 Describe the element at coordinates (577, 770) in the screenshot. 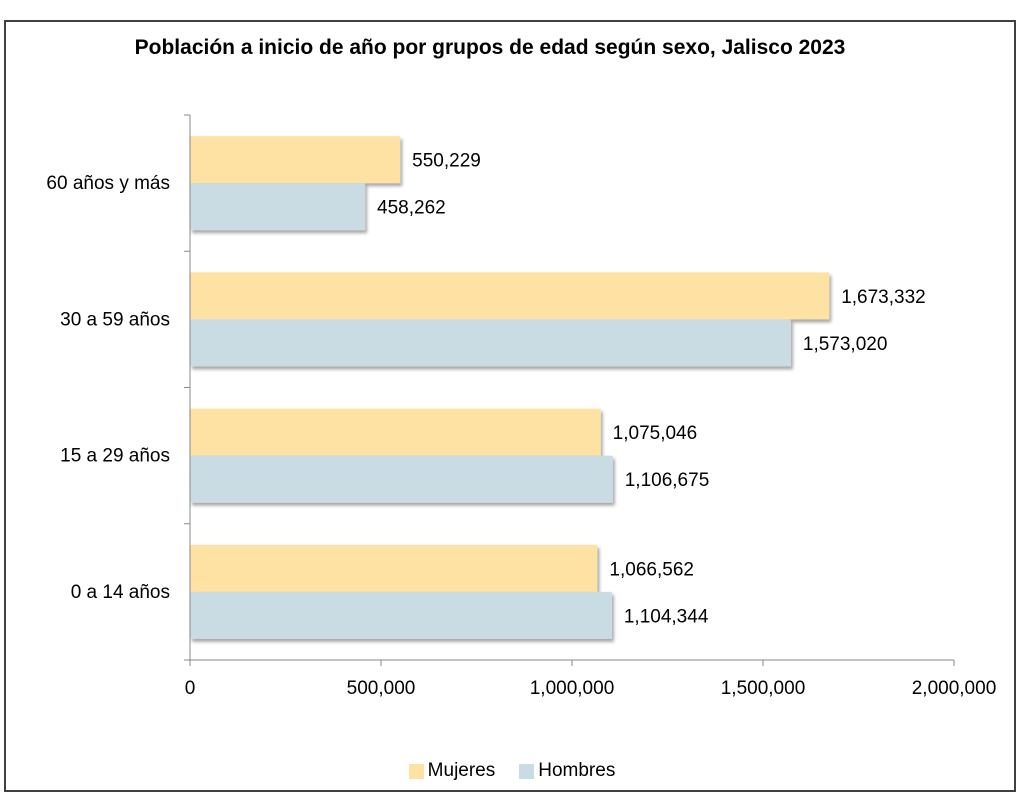

I see `legend-label: Hombres` at that location.